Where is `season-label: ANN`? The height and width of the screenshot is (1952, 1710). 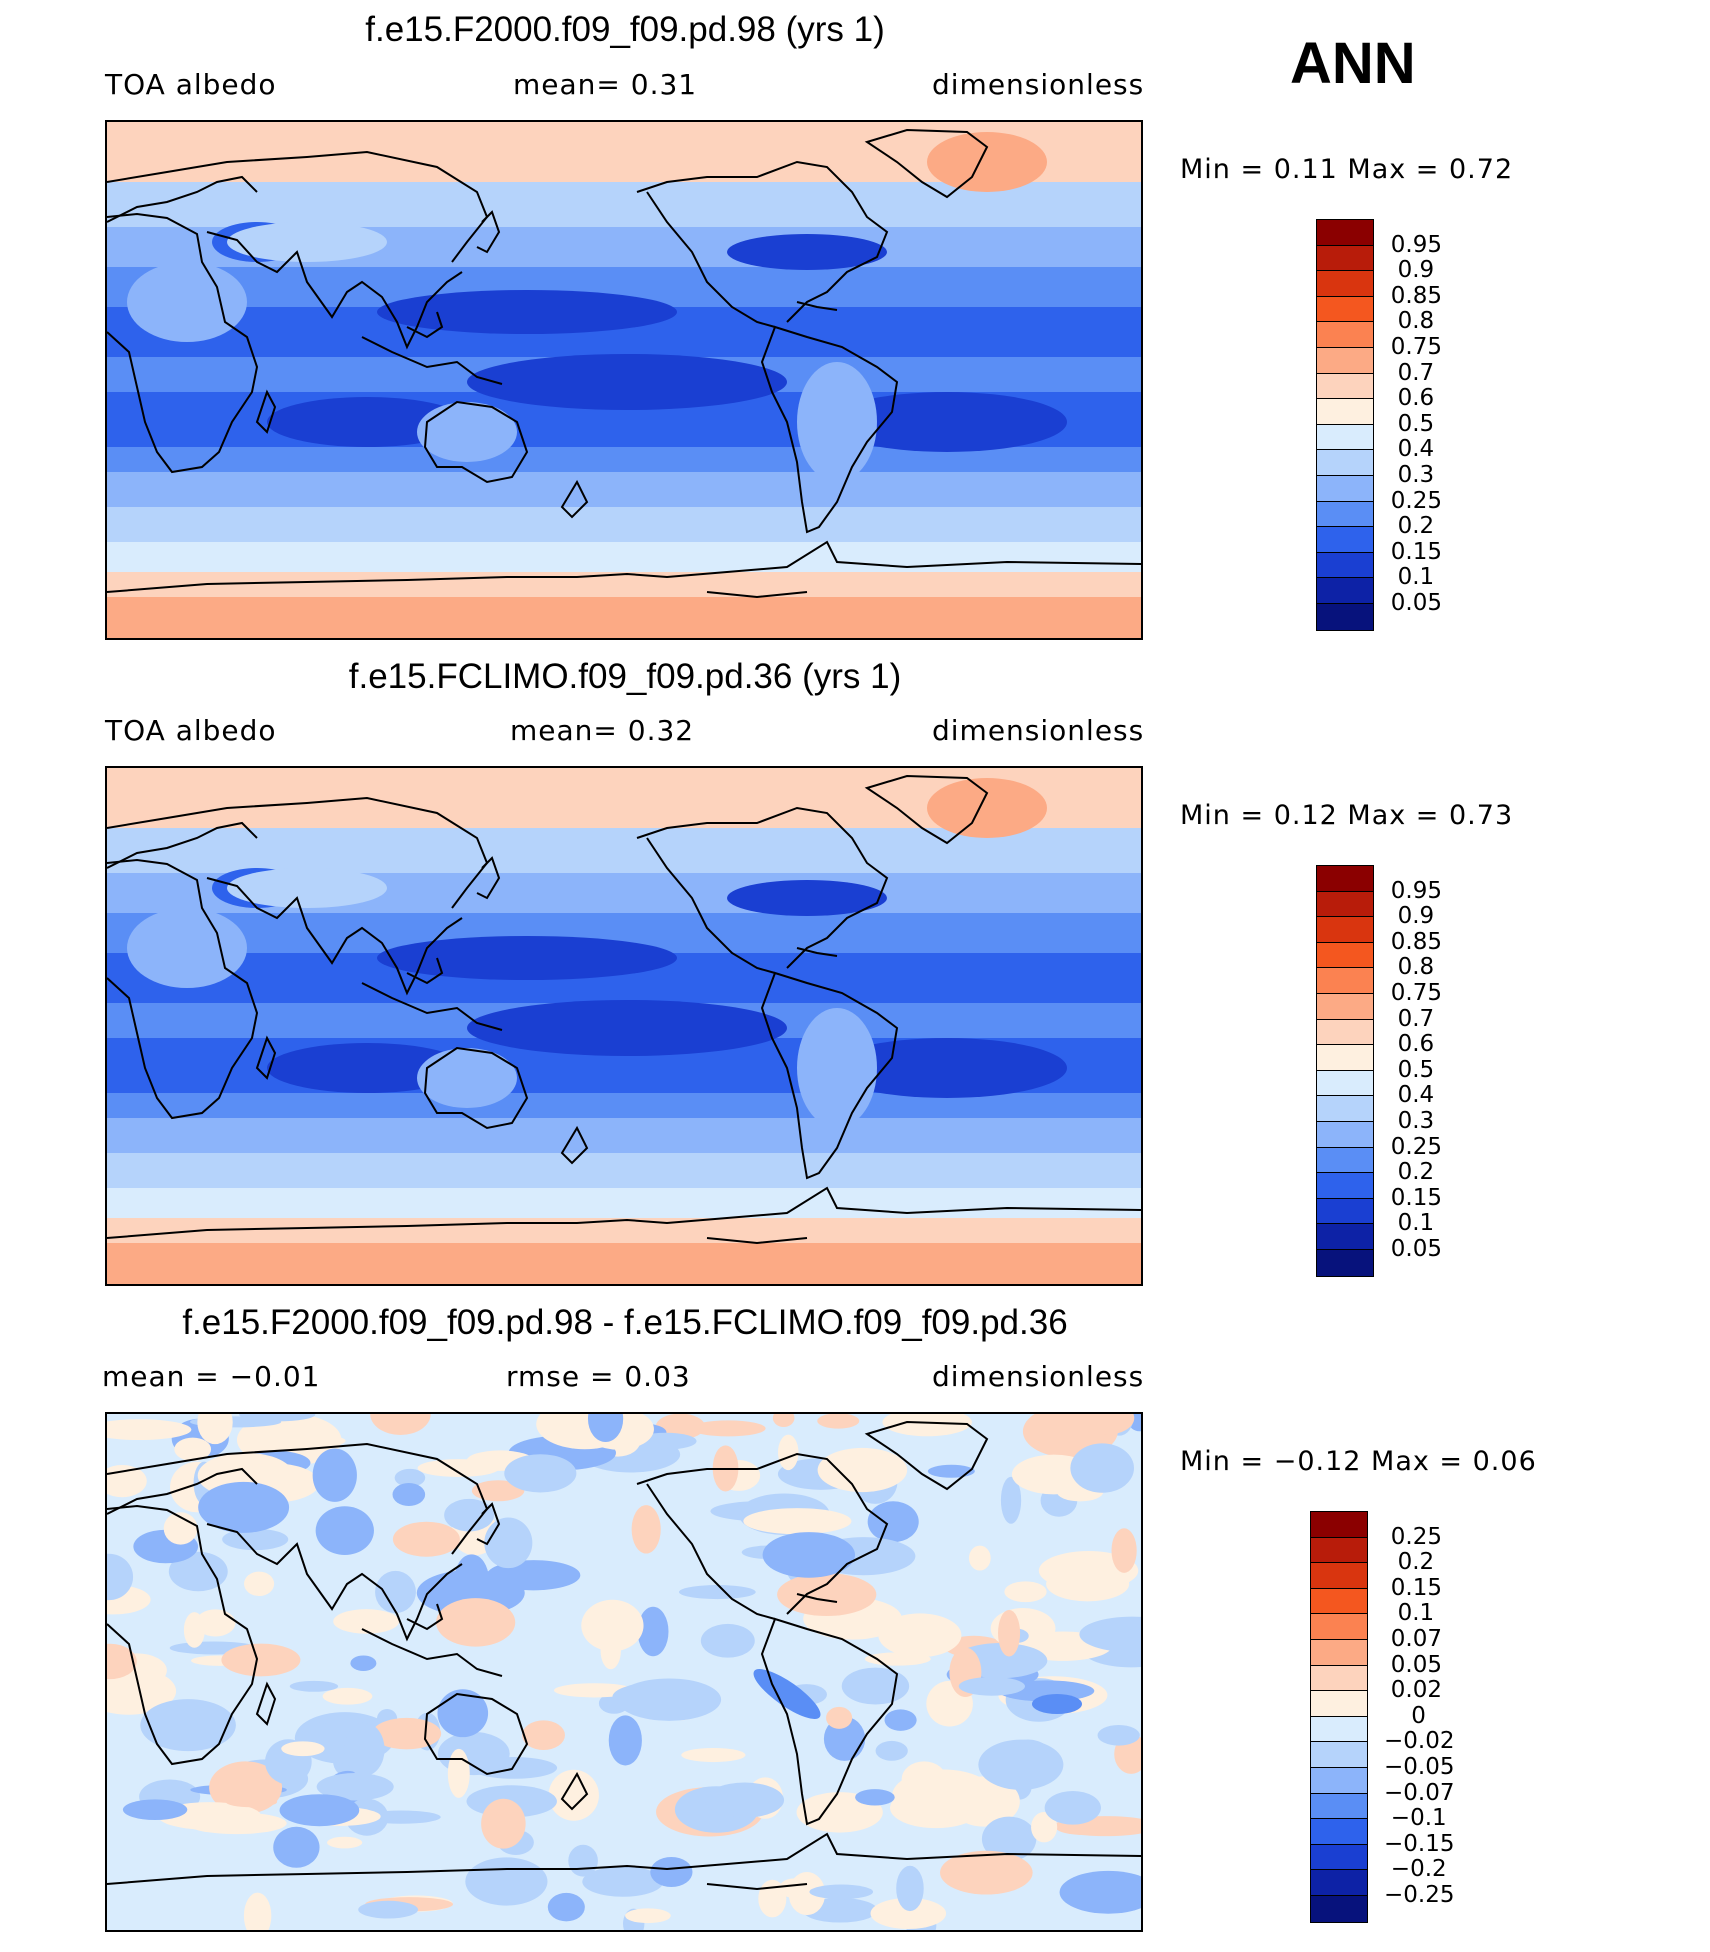 season-label: ANN is located at coordinates (1353, 63).